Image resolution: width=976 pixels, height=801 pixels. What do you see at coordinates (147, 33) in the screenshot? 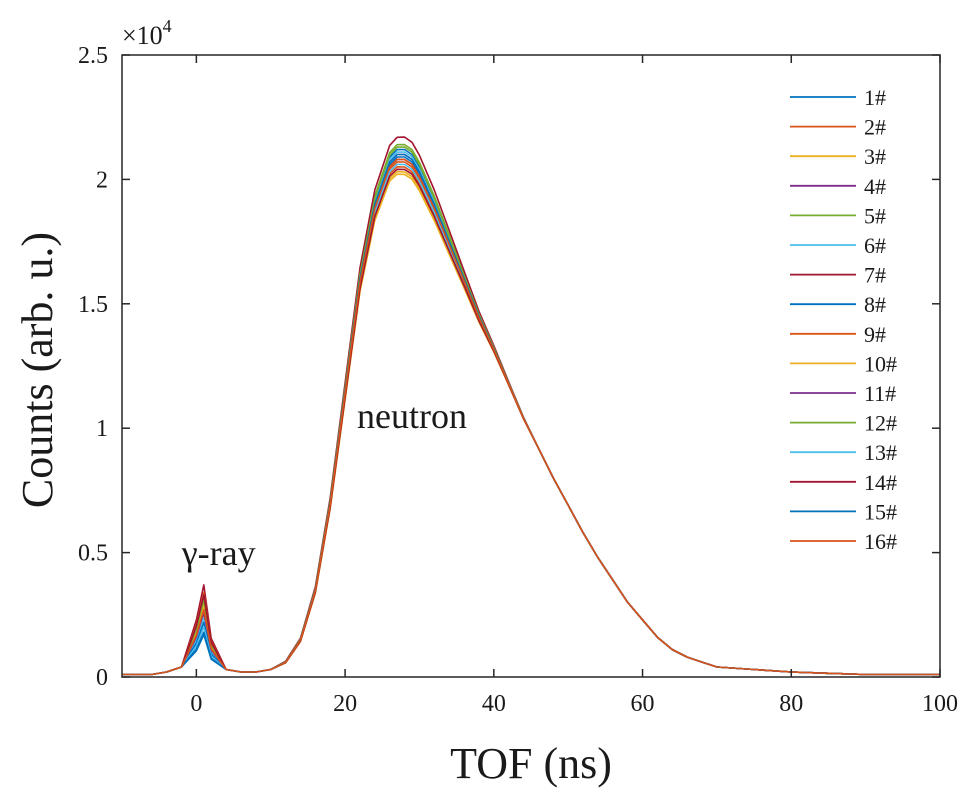
I see `y-multiplier: ×10⁴` at bounding box center [147, 33].